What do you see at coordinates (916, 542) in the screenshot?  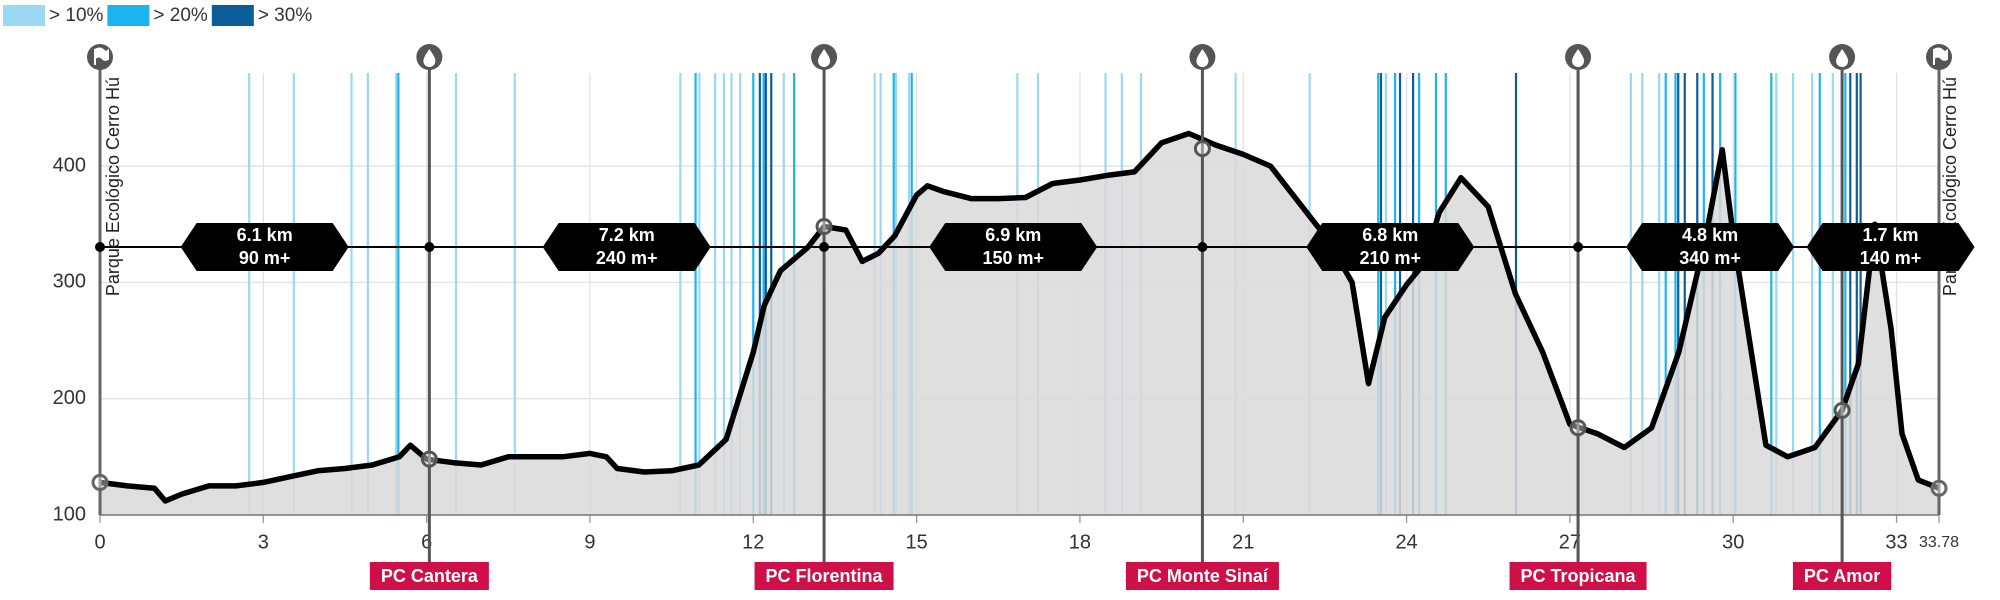 I see `x-tick-label: 15` at bounding box center [916, 542].